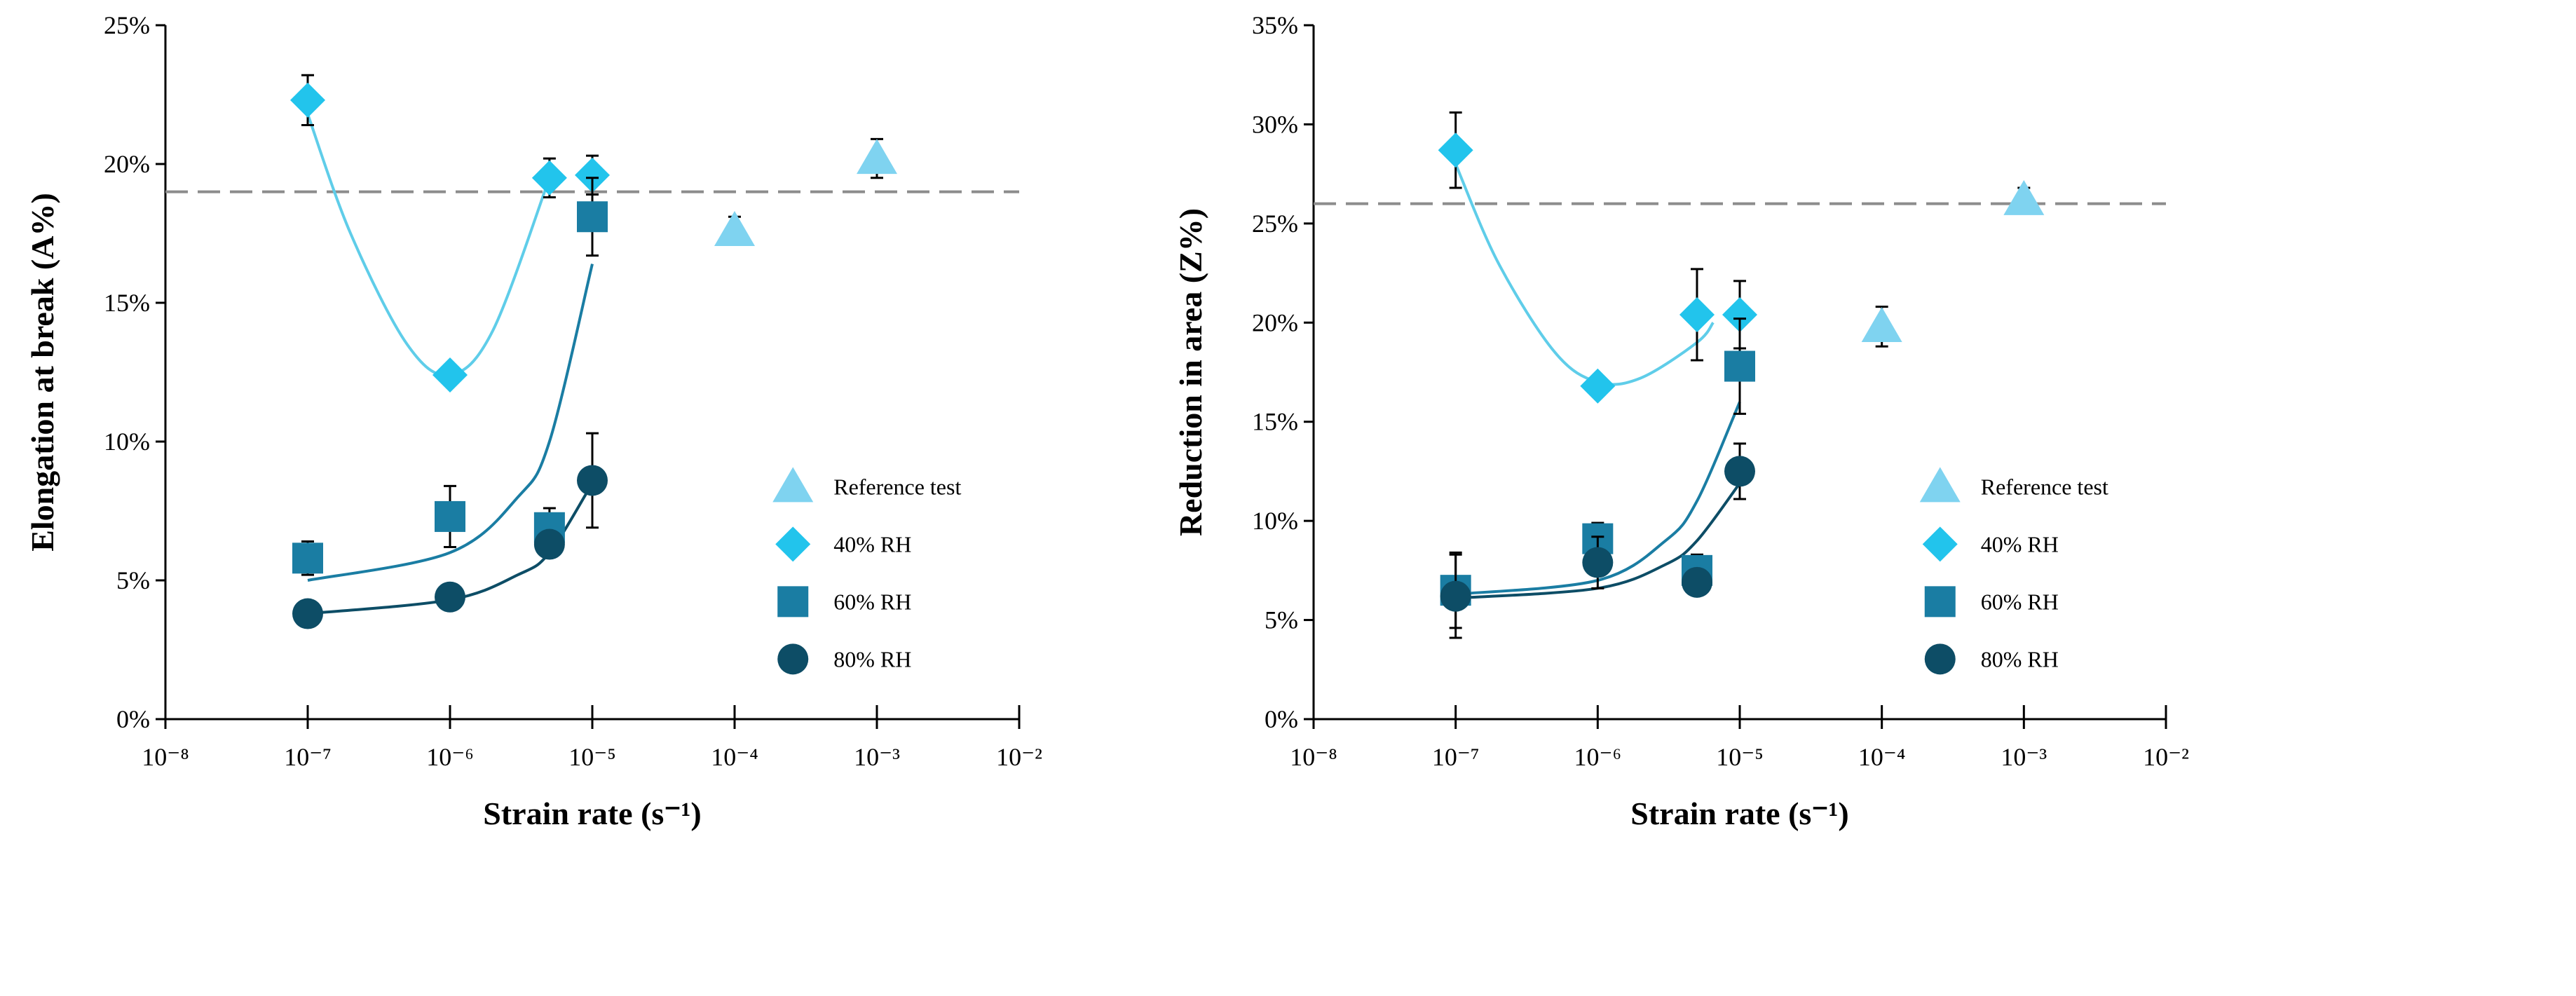 Image resolution: width=2576 pixels, height=996 pixels. I want to click on y-tick-label: 35%, so click(1275, 25).